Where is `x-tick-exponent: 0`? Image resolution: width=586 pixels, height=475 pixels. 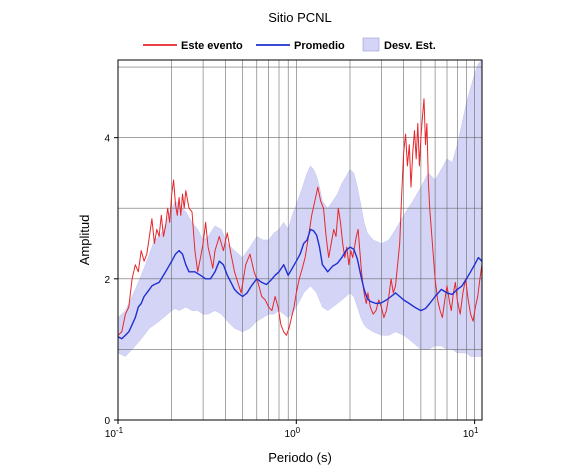 x-tick-exponent: 0 is located at coordinates (298, 430).